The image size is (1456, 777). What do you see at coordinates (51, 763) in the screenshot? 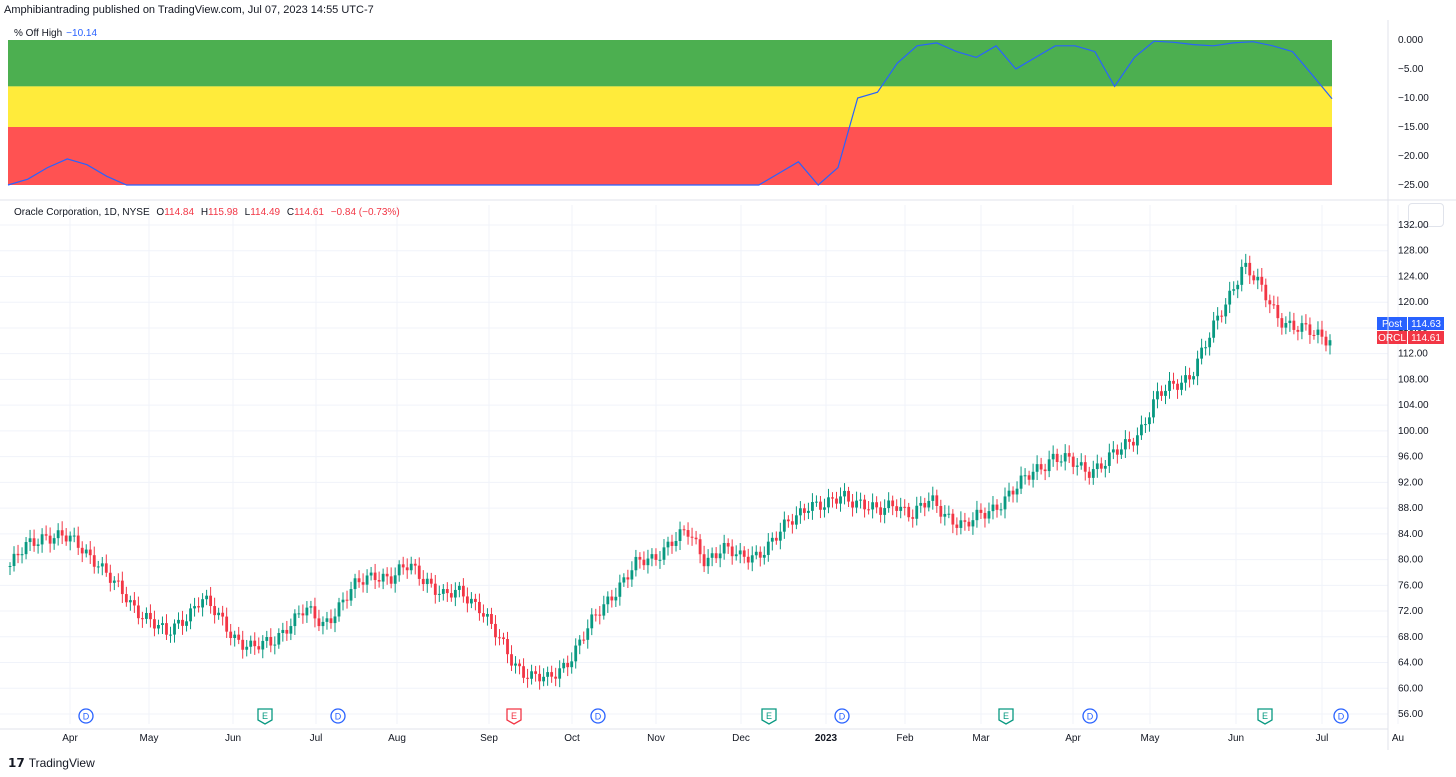
I see `tradingview-brand: 𝟭𝟳 TradingView` at bounding box center [51, 763].